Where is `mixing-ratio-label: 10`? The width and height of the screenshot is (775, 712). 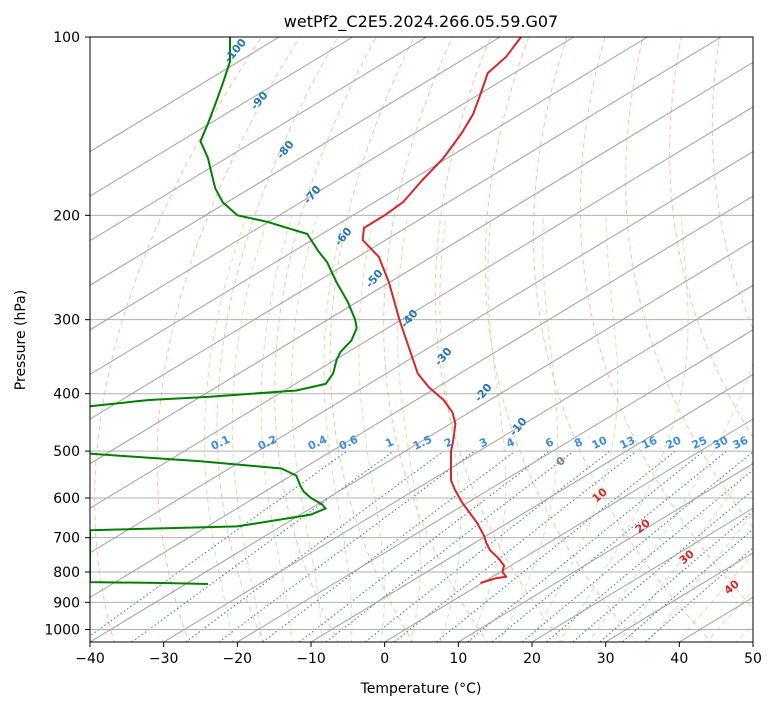
mixing-ratio-label: 10 is located at coordinates (600, 443).